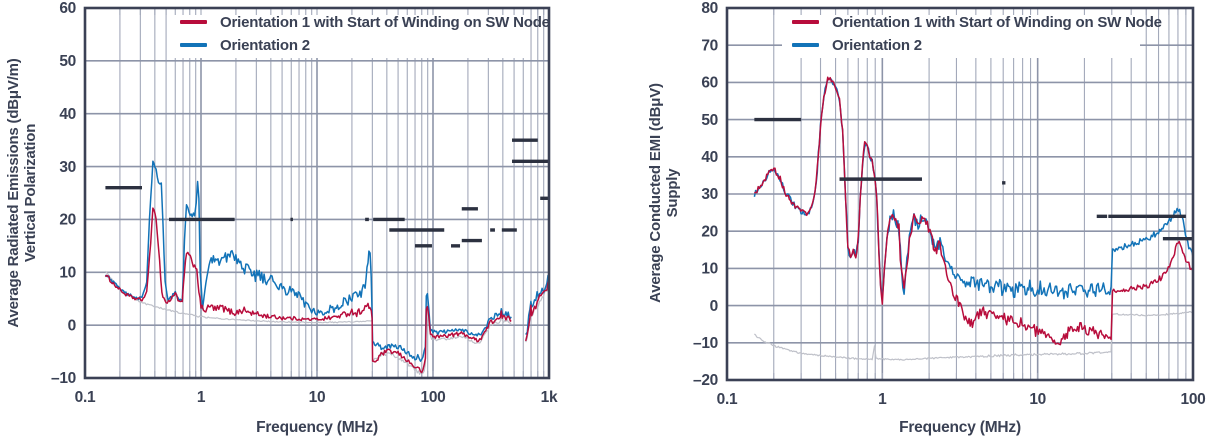  What do you see at coordinates (960, 427) in the screenshot?
I see `right-x-axis-title: Frequency (MHz)` at bounding box center [960, 427].